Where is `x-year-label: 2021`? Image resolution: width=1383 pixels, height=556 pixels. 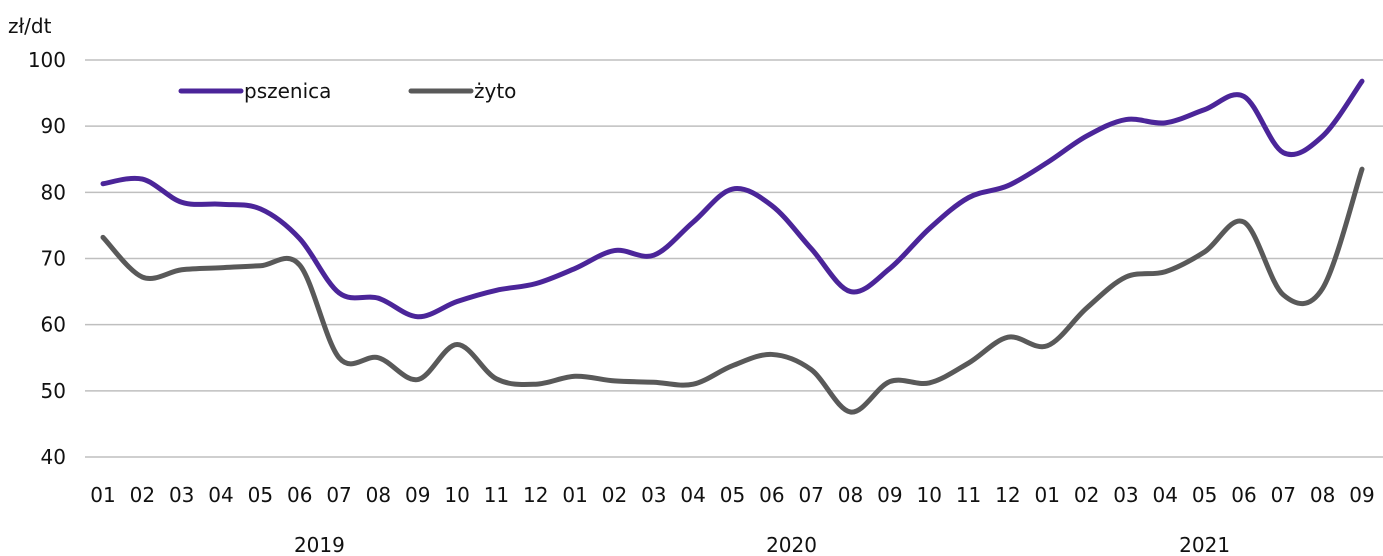
x-year-label: 2021 is located at coordinates (1204, 544).